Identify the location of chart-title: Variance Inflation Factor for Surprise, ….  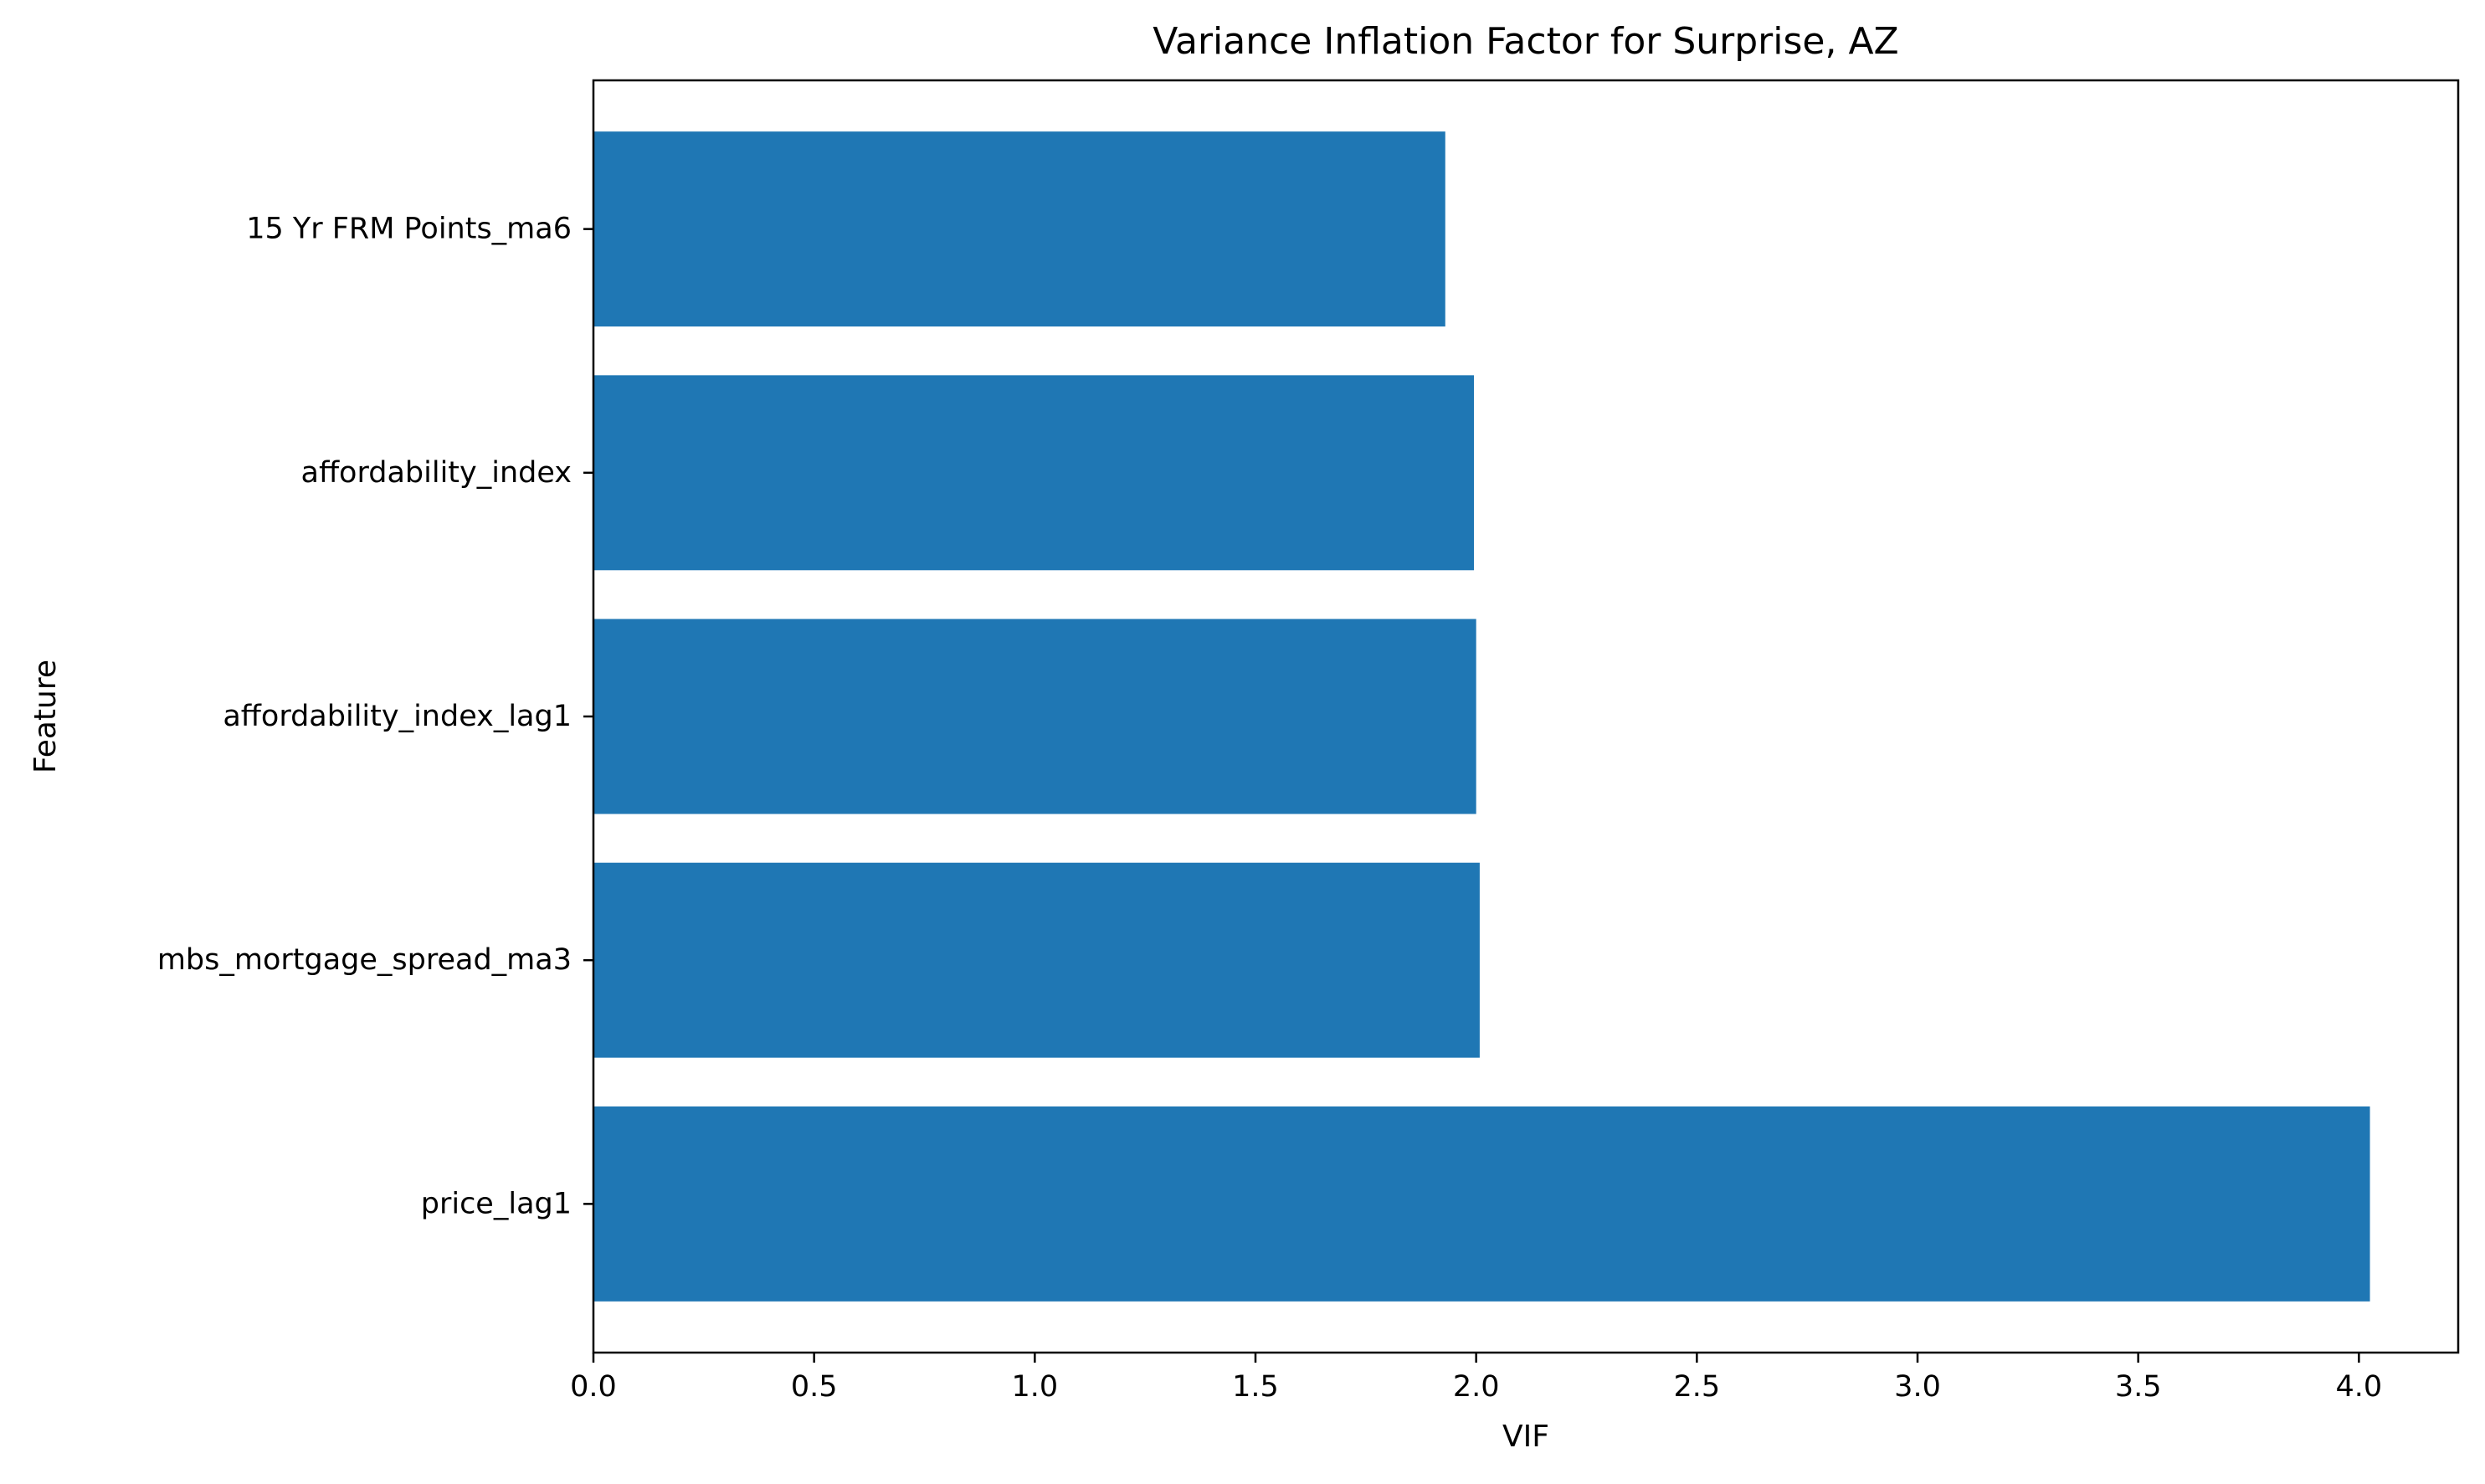
(1525, 42).